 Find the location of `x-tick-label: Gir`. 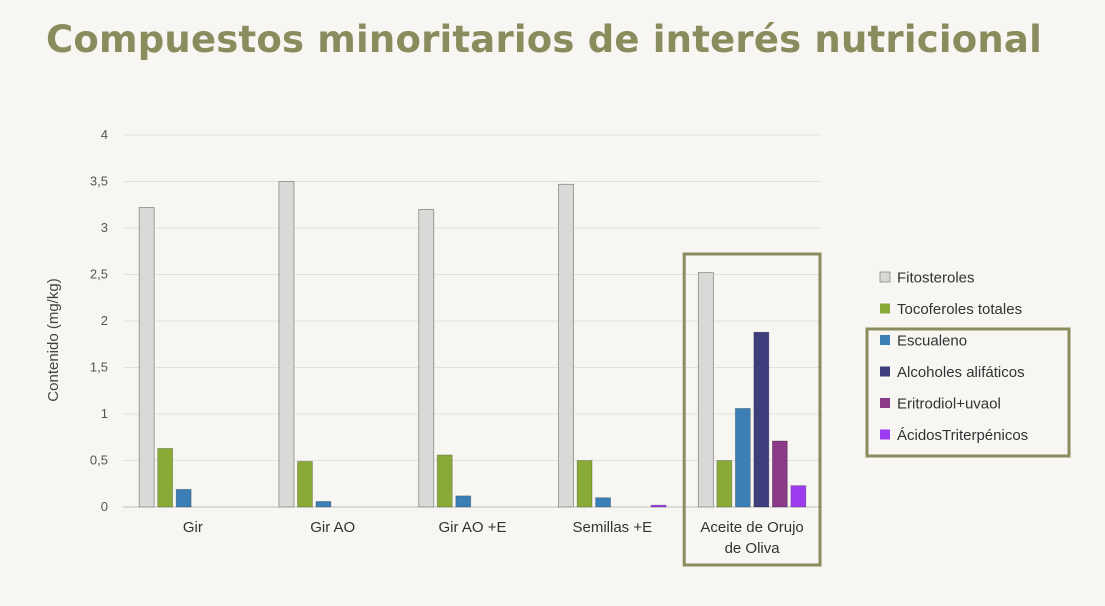

x-tick-label: Gir is located at coordinates (193, 527).